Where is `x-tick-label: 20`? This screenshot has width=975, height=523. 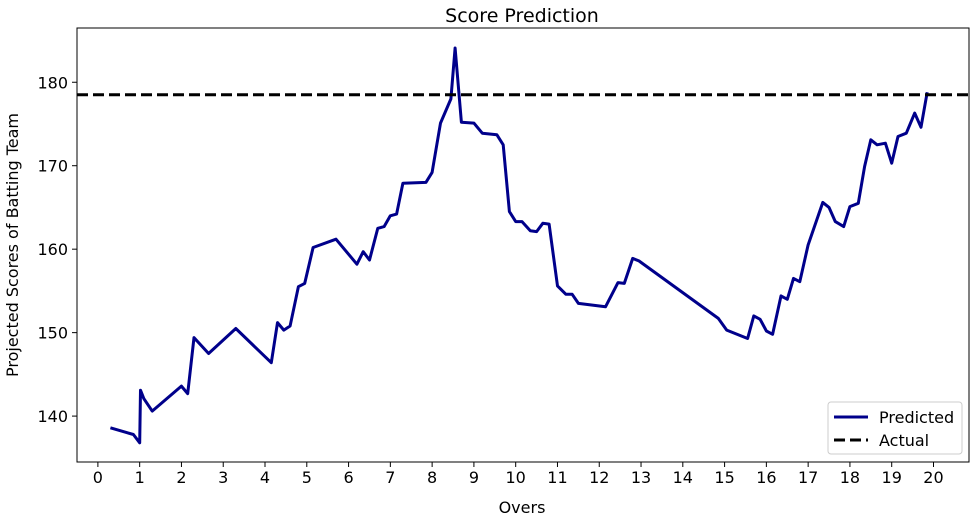
x-tick-label: 20 is located at coordinates (933, 477).